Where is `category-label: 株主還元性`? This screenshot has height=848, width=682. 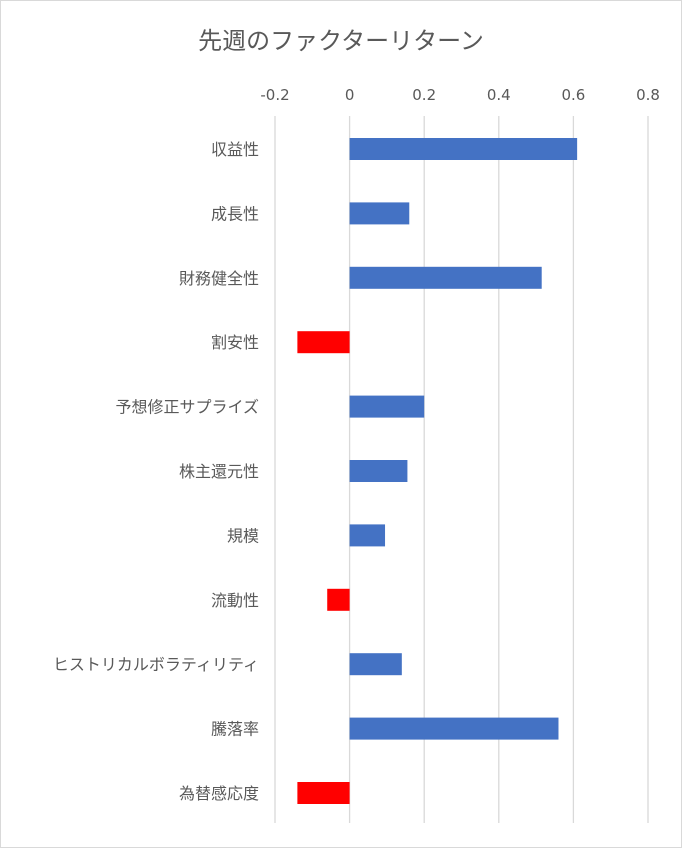 category-label: 株主還元性 is located at coordinates (219, 471).